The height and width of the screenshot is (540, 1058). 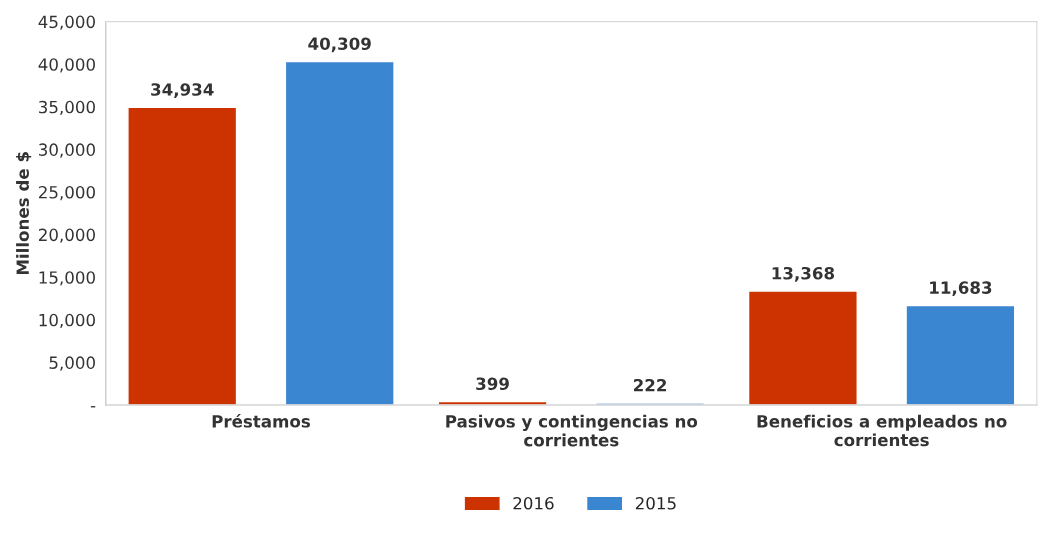 What do you see at coordinates (67, 278) in the screenshot?
I see `y-tick-label: 15,000` at bounding box center [67, 278].